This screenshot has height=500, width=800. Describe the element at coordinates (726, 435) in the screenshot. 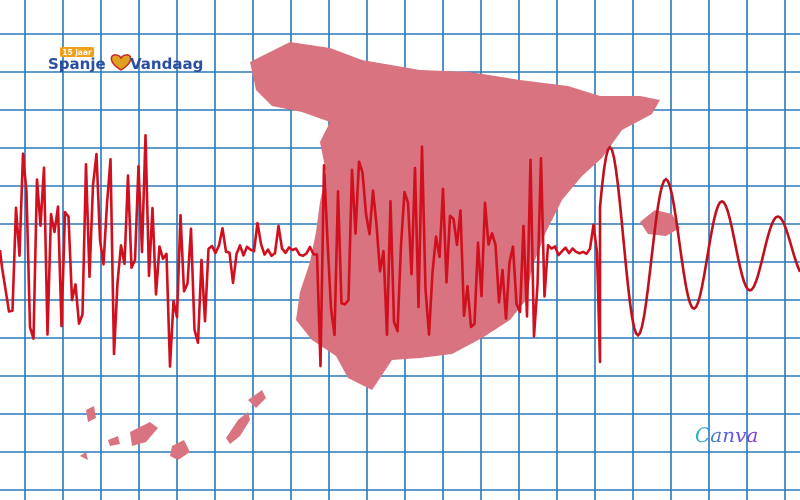

I see `watermark: Canva` at that location.